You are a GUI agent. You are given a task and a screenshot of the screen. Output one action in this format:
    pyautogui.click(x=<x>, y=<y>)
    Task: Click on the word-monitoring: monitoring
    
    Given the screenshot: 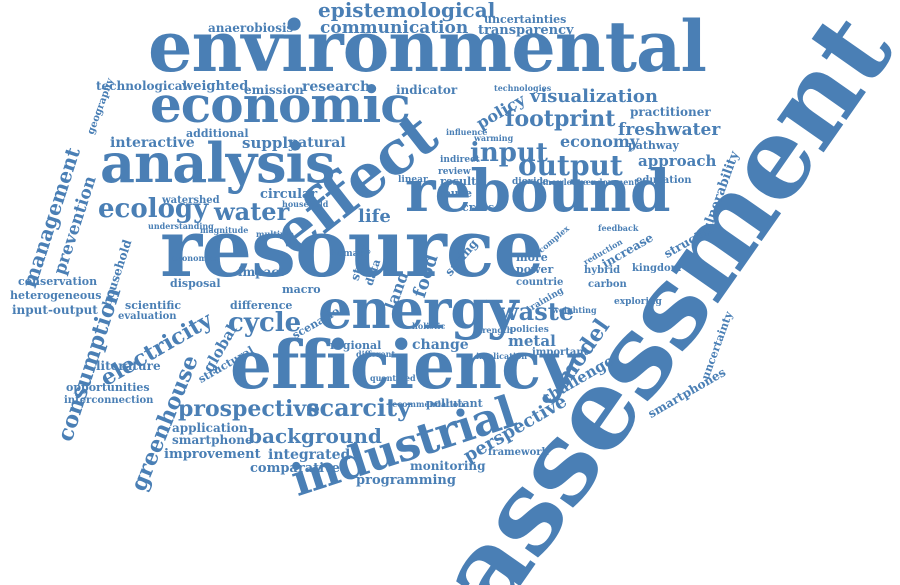 What is the action you would take?
    pyautogui.click(x=448, y=466)
    